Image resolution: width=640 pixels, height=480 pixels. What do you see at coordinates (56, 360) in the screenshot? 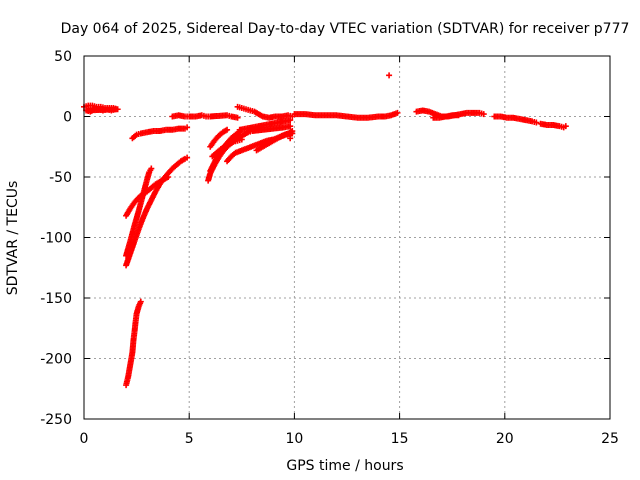
I see `y-tick-label: -200` at bounding box center [56, 360].